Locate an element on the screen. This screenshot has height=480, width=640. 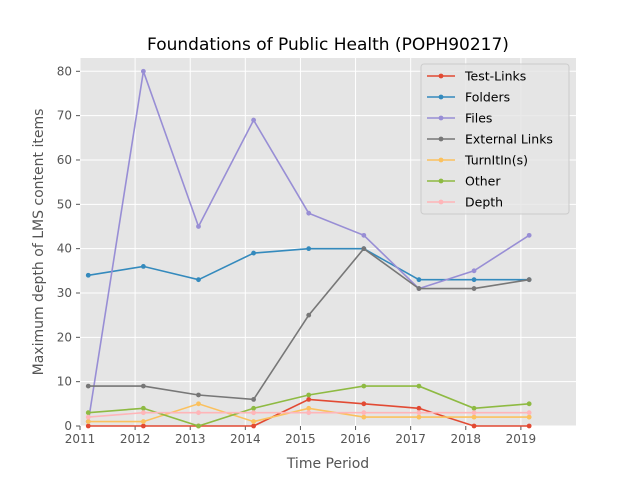
y-tick-label: 80 is located at coordinates (64, 71).